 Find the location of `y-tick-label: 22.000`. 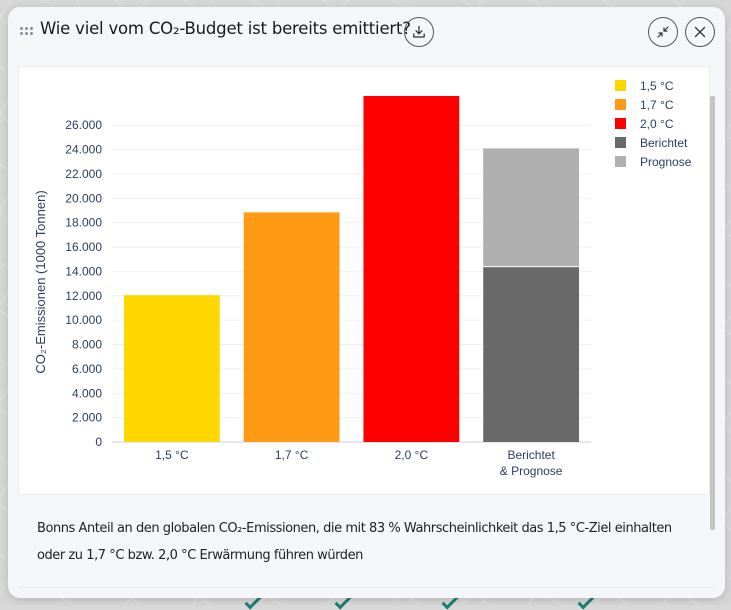

y-tick-label: 22.000 is located at coordinates (83, 174).